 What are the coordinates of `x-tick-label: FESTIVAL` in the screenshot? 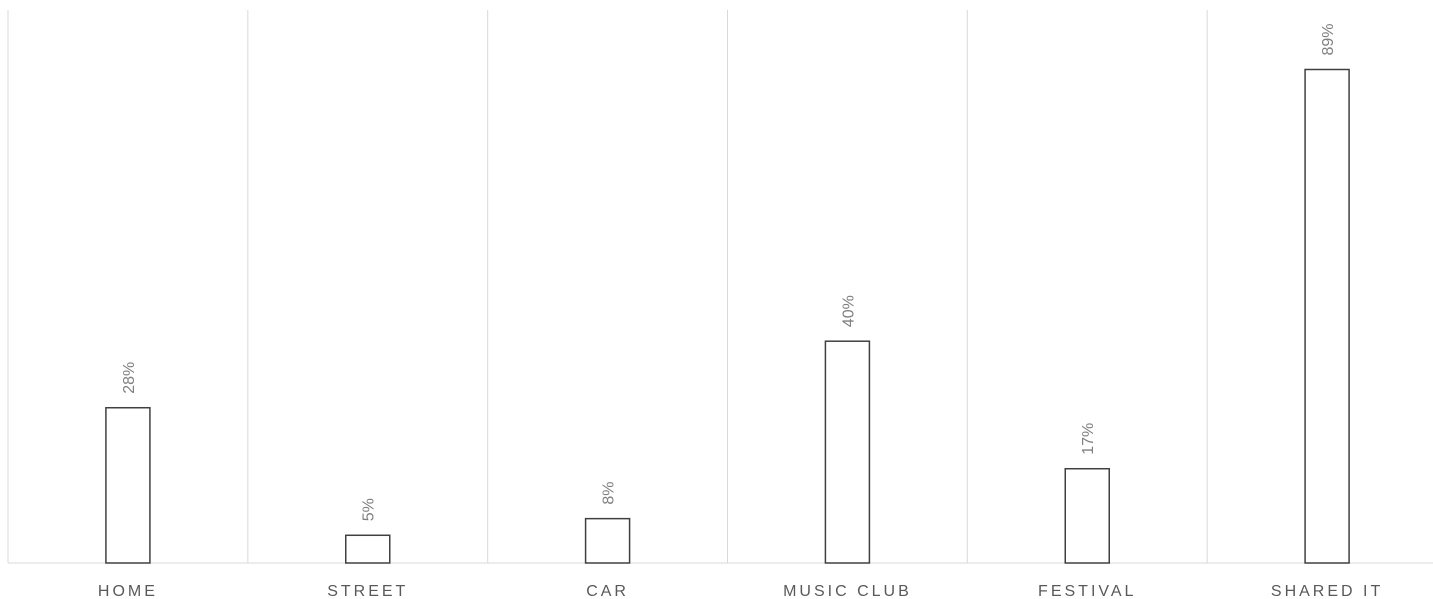 It's located at (1087, 591).